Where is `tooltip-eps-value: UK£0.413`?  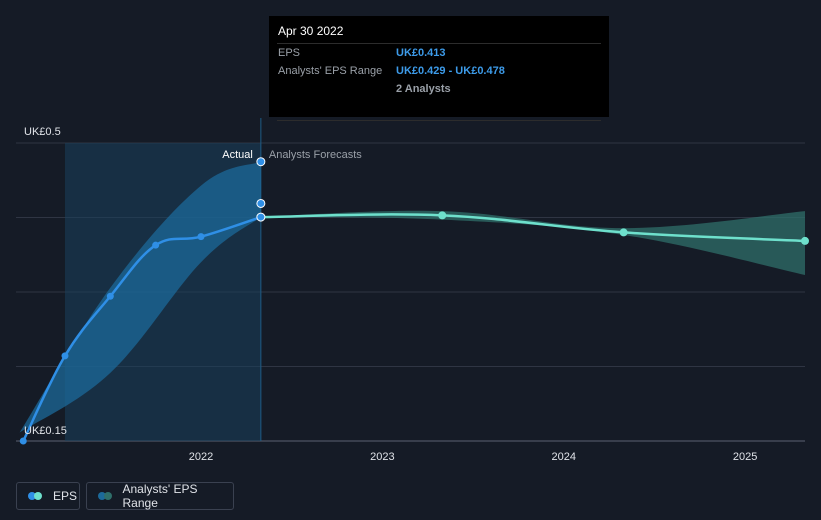
tooltip-eps-value: UK£0.413 is located at coordinates (421, 52).